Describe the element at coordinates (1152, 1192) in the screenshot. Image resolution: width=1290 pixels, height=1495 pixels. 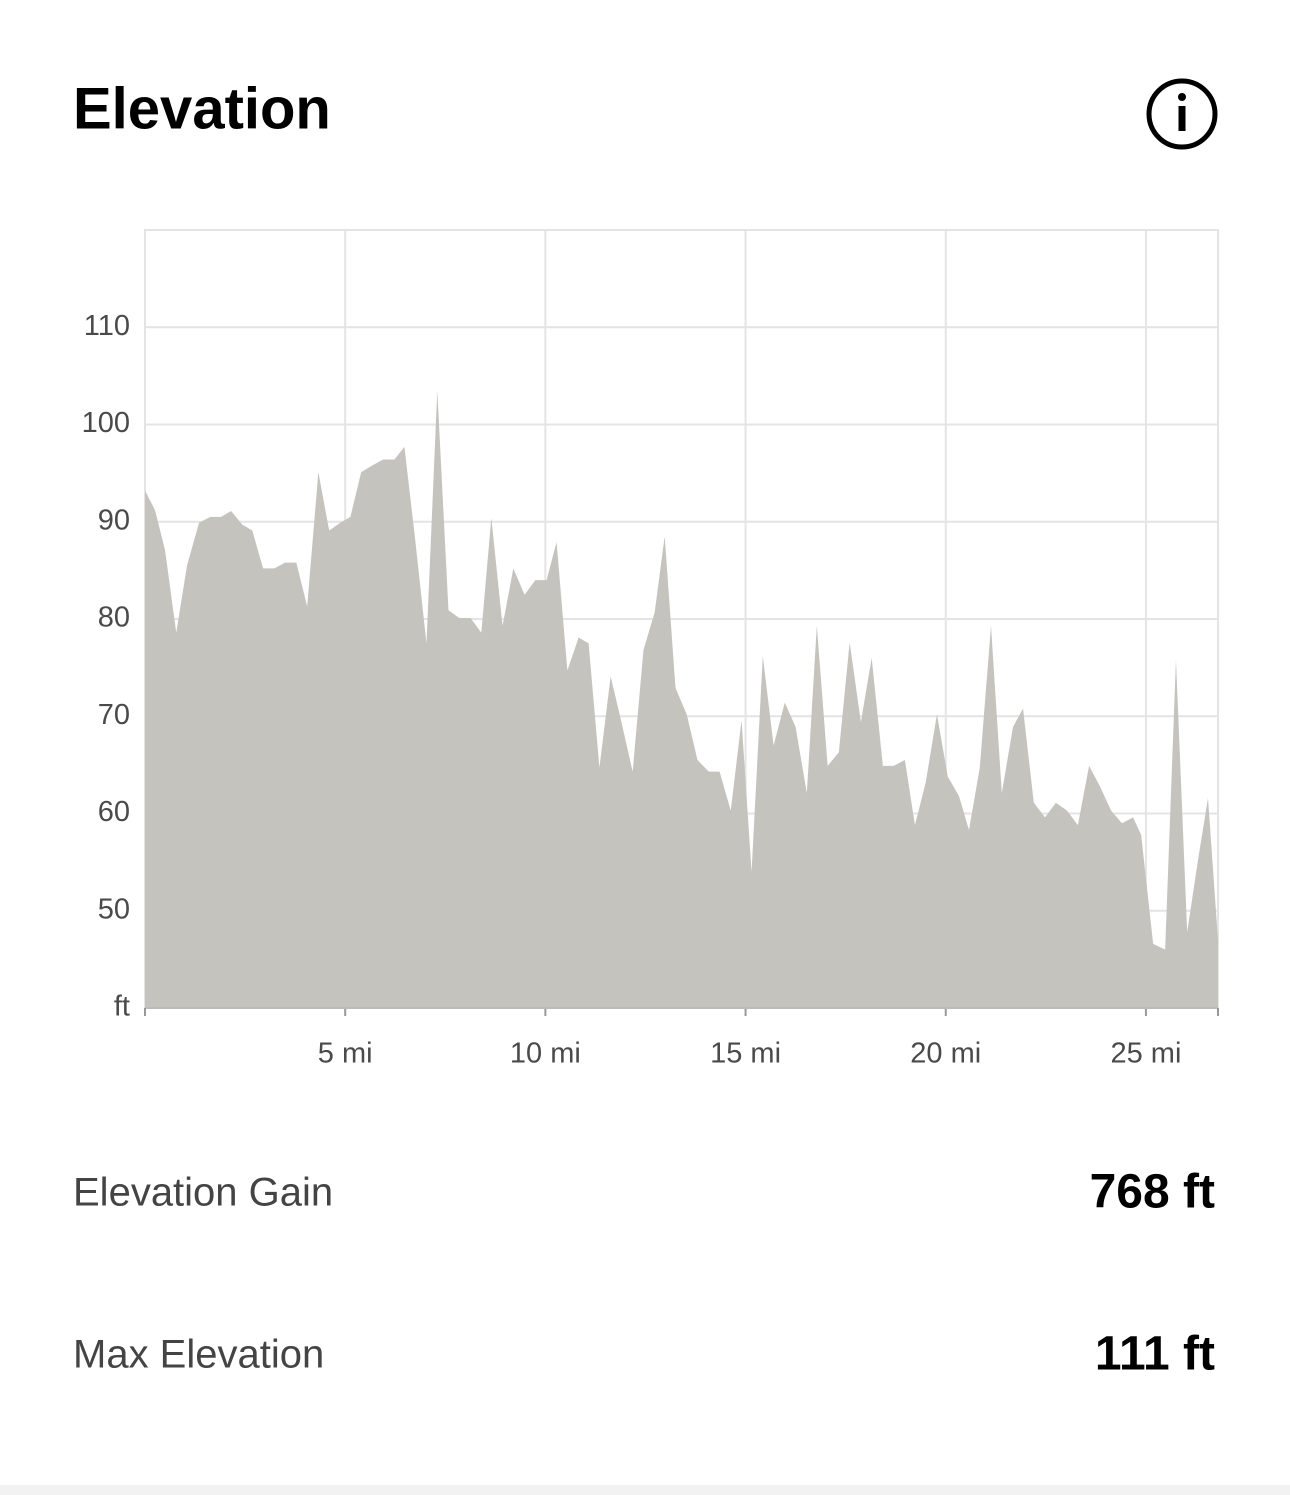
I see `stat-value: 768 ft` at that location.